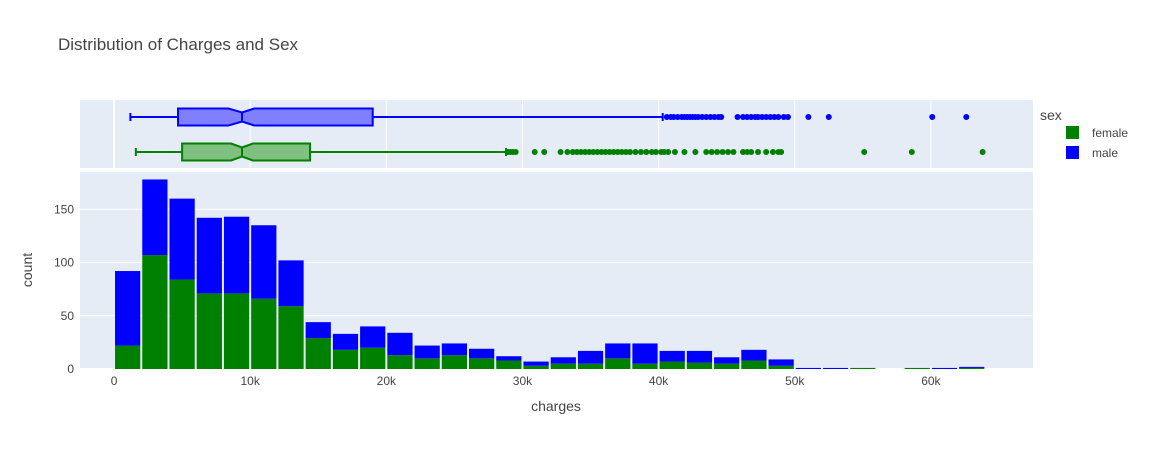 This screenshot has height=455, width=1150. I want to click on legend-label: female, so click(1110, 133).